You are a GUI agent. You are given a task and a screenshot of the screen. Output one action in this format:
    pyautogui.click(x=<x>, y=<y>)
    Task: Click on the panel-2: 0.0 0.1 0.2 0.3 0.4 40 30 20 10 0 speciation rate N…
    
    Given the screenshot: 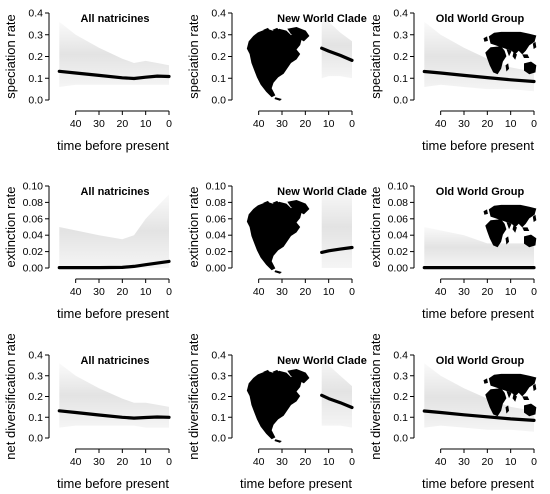 What is the action you would take?
    pyautogui.click(x=276, y=69)
    